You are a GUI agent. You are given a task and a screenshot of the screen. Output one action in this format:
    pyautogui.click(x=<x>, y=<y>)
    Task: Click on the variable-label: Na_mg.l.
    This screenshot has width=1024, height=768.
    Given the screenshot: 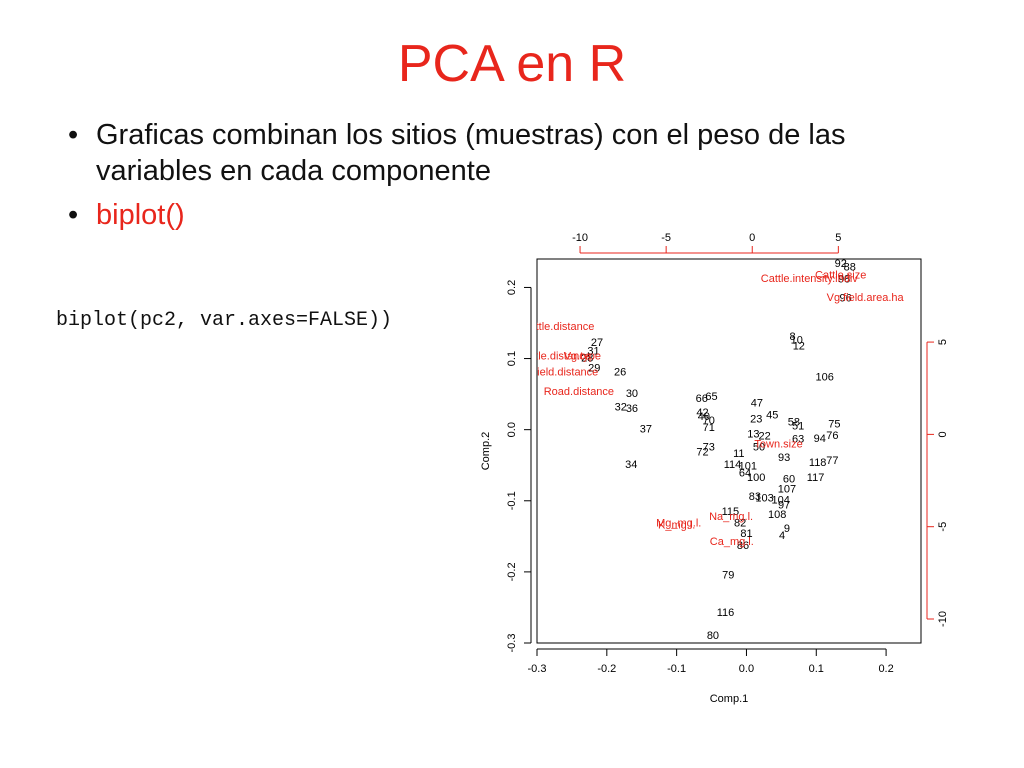 What is the action you would take?
    pyautogui.click(x=731, y=517)
    